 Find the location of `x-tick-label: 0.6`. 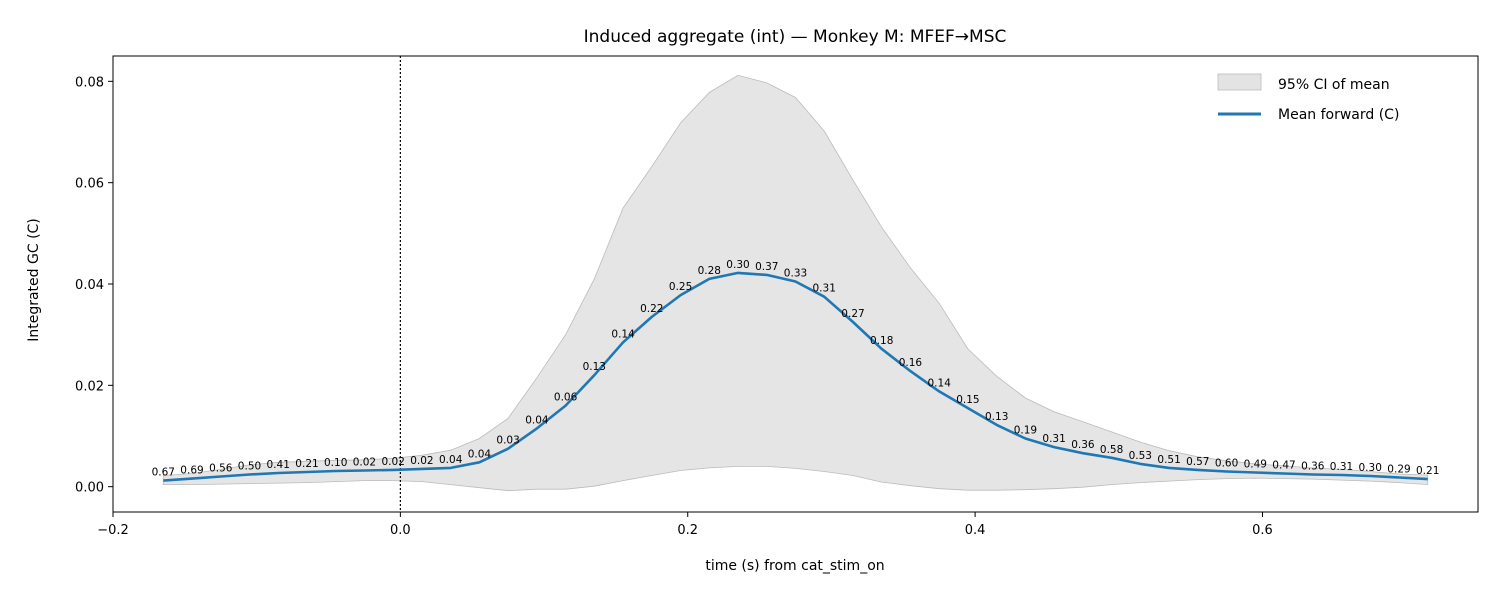

x-tick-label: 0.6 is located at coordinates (1262, 530).